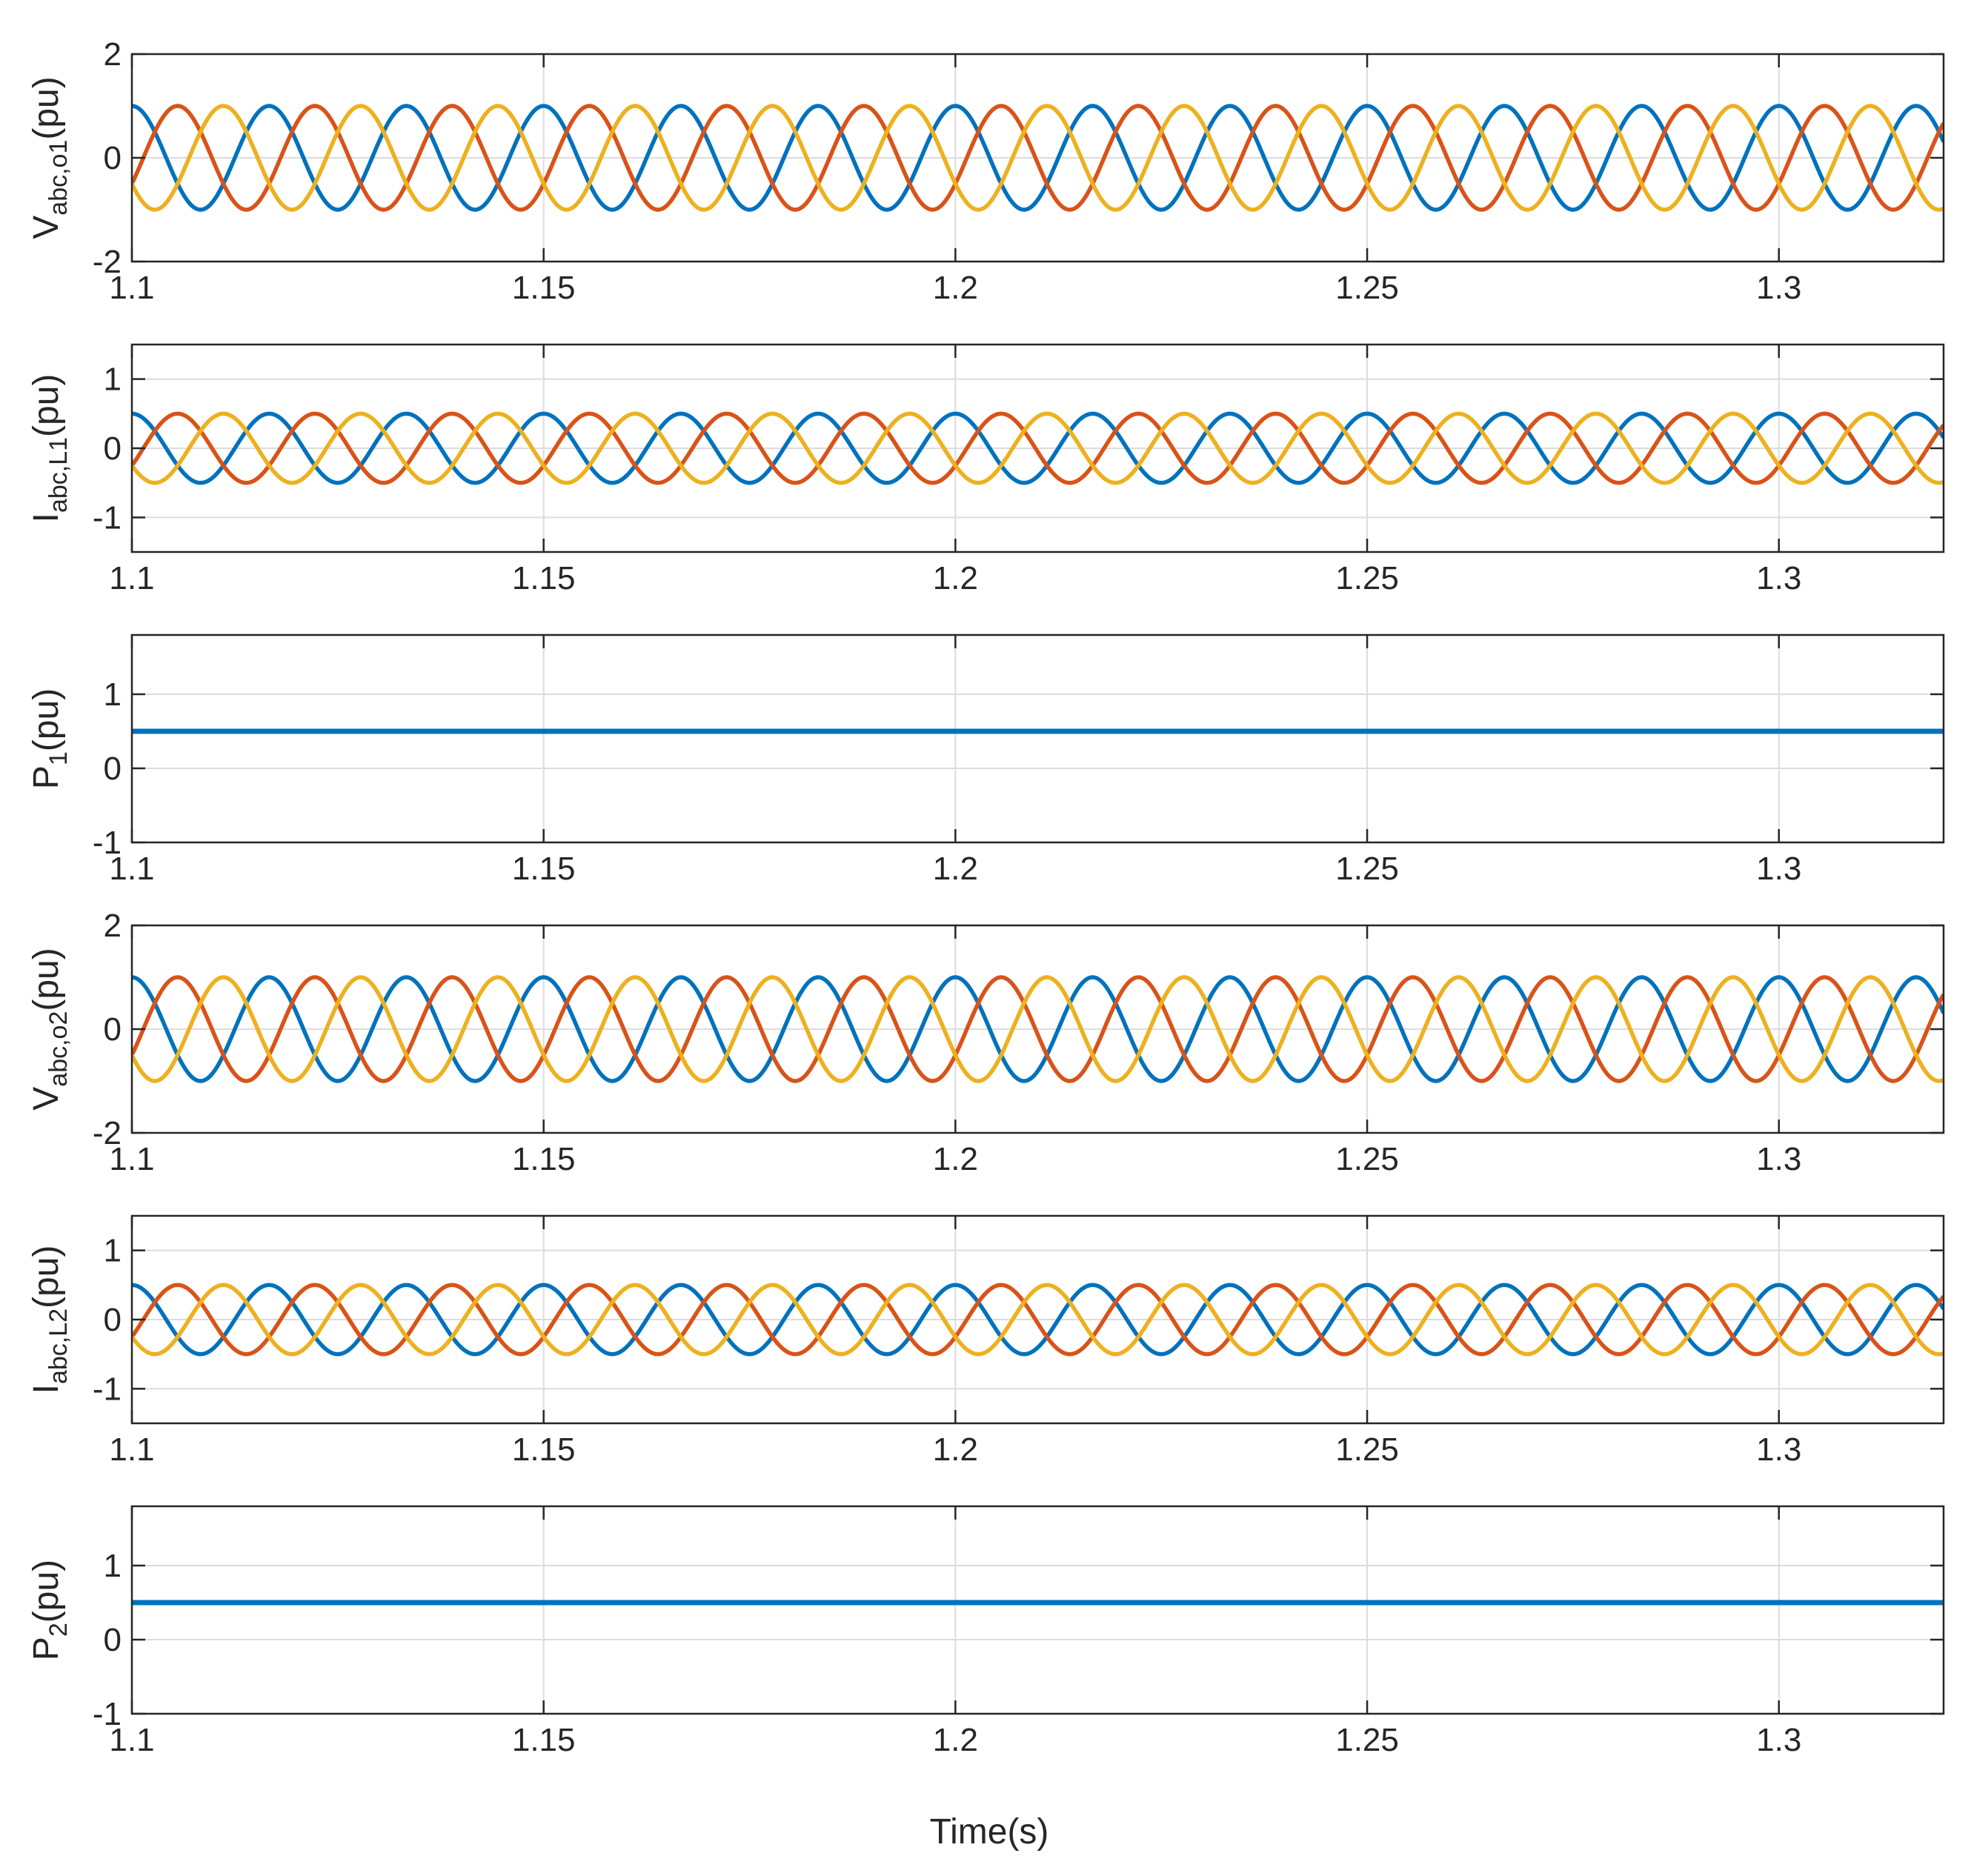 This screenshot has height=1876, width=1971. What do you see at coordinates (58, 1346) in the screenshot?
I see `y-axis-label-subscript: abc,L2` at bounding box center [58, 1346].